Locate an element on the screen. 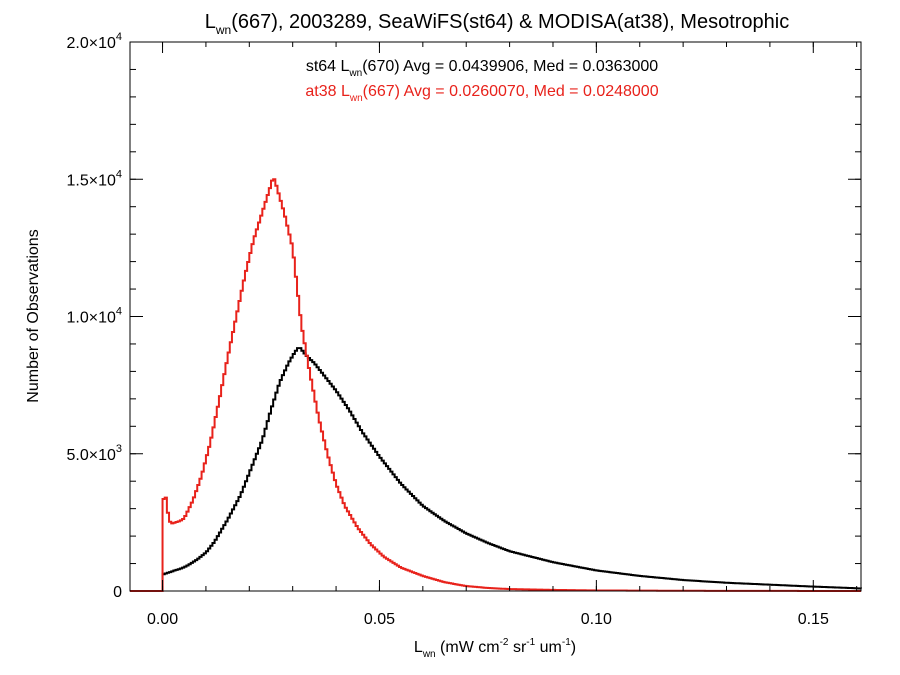  chart-title-main: L is located at coordinates (210, 22).